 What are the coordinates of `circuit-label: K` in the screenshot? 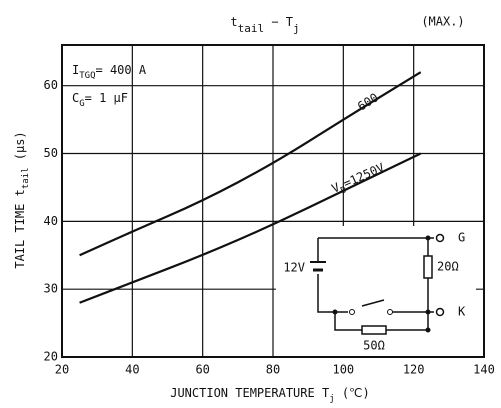 It's located at (462, 312).